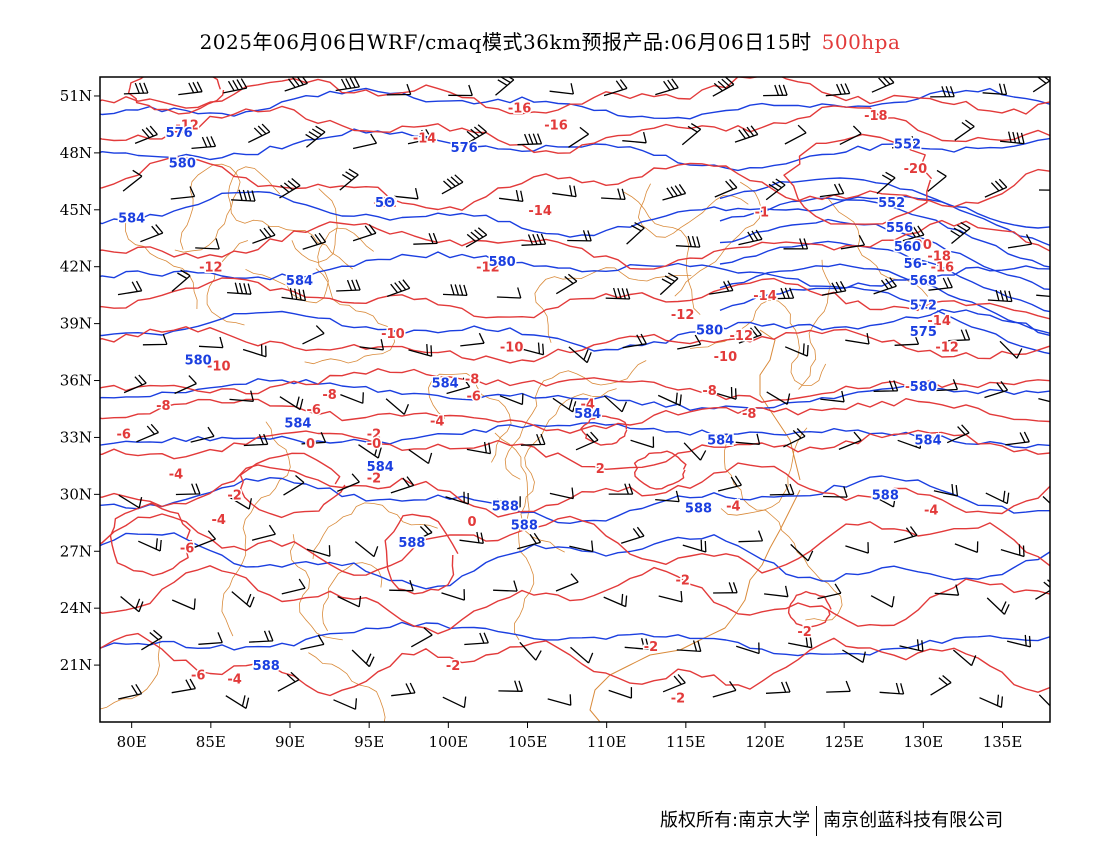 The height and width of the screenshot is (850, 1100). What do you see at coordinates (923, 332) in the screenshot?
I see `height-label: 575` at bounding box center [923, 332].